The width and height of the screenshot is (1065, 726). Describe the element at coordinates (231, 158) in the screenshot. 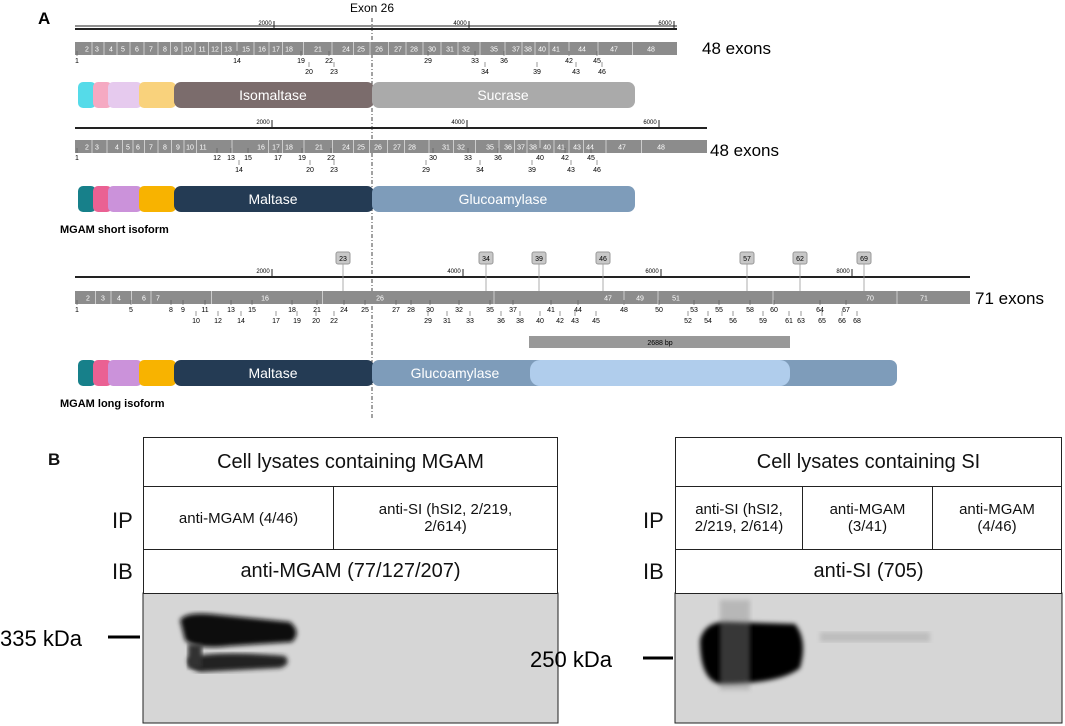

I see `exon-label: 13` at that location.